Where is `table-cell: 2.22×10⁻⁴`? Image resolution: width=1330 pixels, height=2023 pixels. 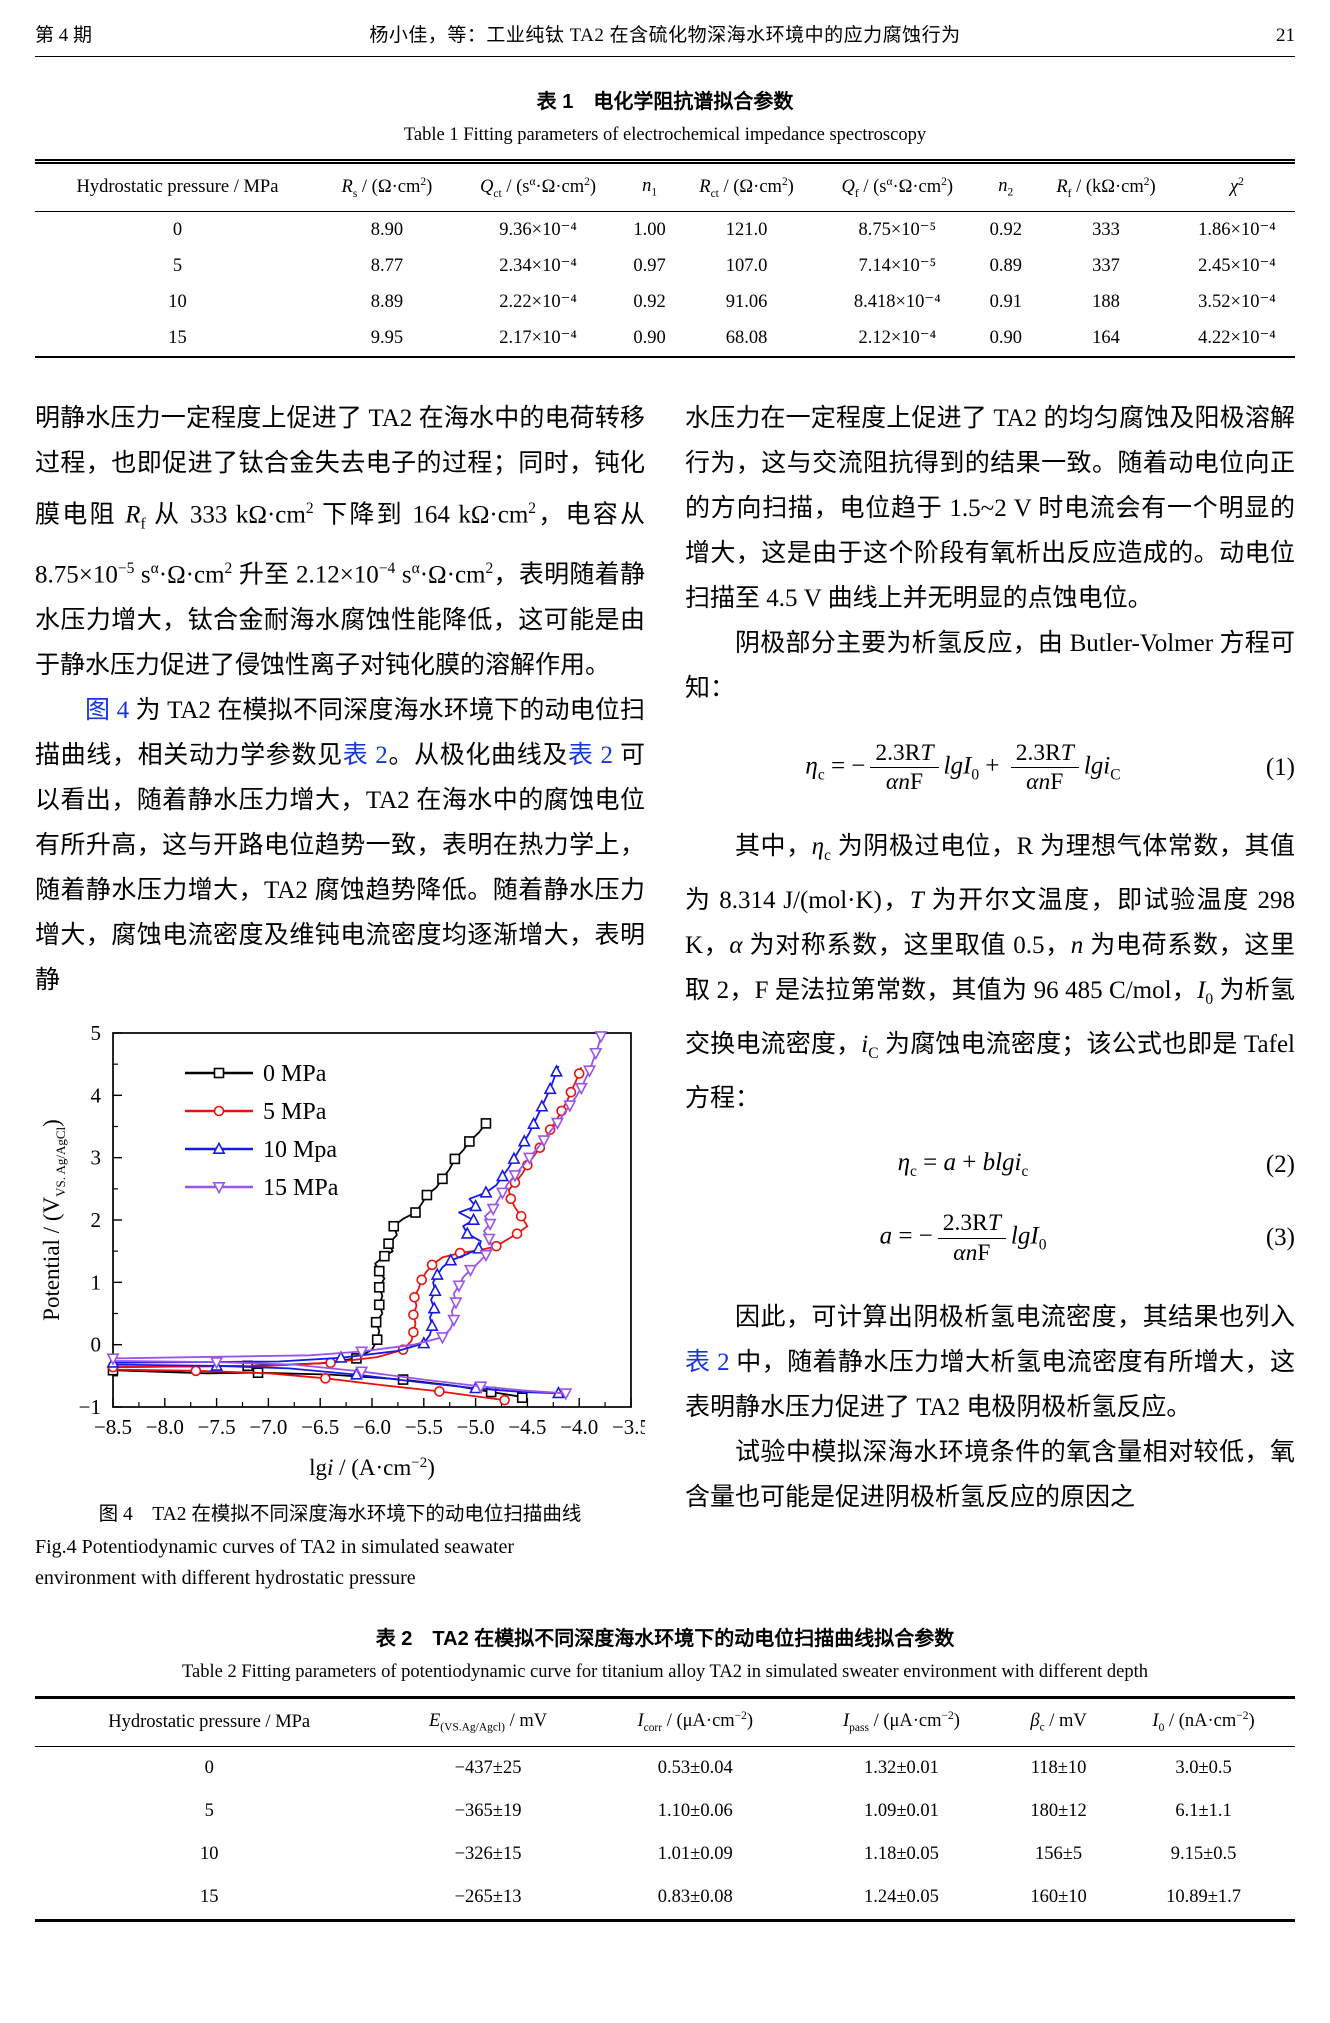 table-cell: 2.22×10⁻⁴ is located at coordinates (538, 302).